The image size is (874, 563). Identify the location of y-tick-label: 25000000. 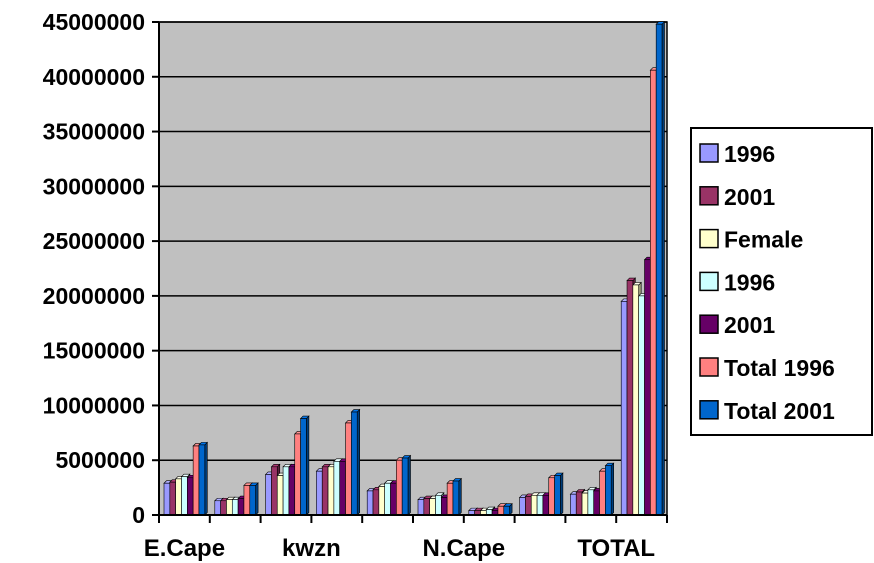
(94, 241).